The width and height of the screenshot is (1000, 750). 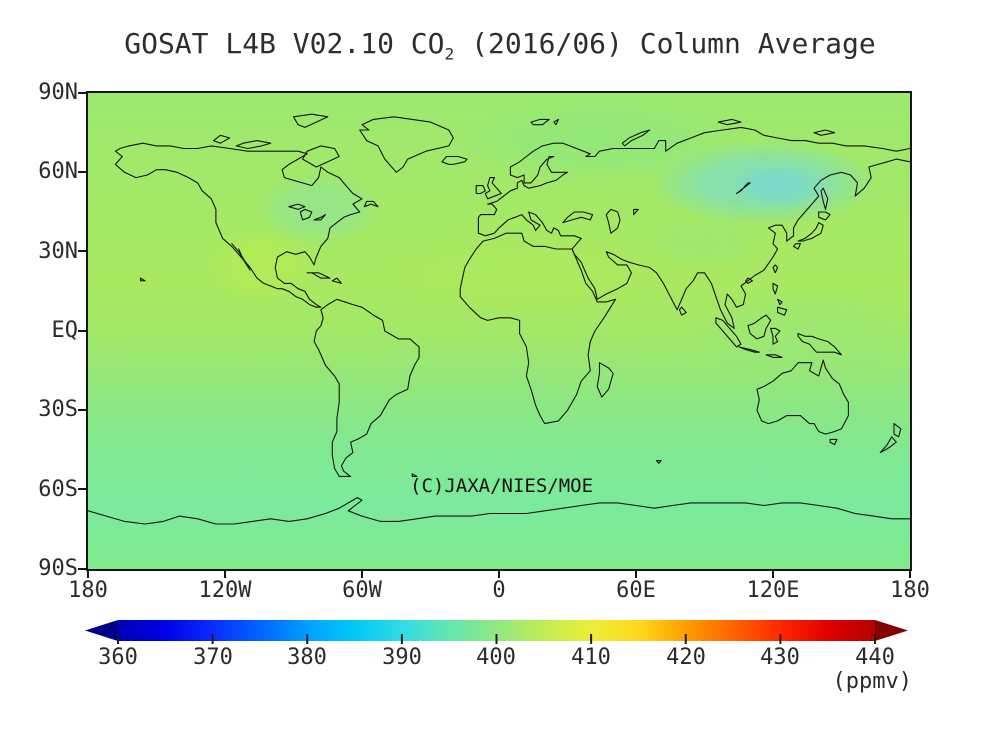 What do you see at coordinates (402, 657) in the screenshot?
I see `colorbar-tick-label: 390` at bounding box center [402, 657].